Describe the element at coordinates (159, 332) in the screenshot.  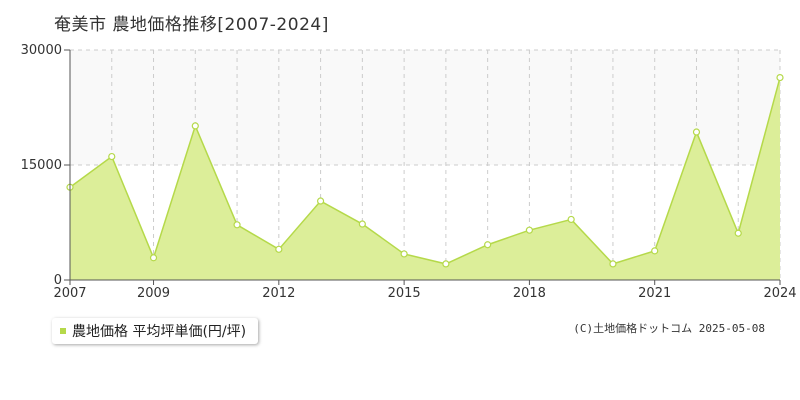
I see `legend-label: 農地価格 平均坪単価(円/坪)` at that location.